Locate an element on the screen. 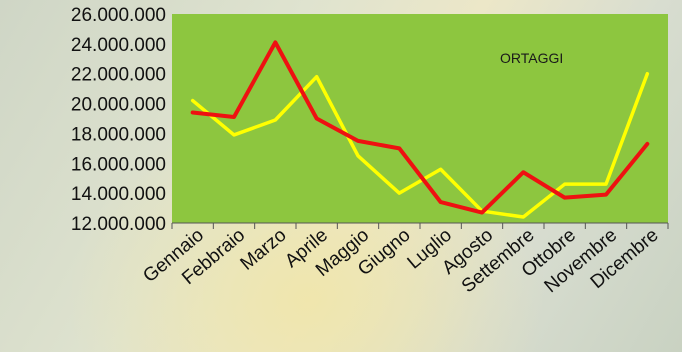 The image size is (682, 352). x-tick-label: Marzo is located at coordinates (264, 250).